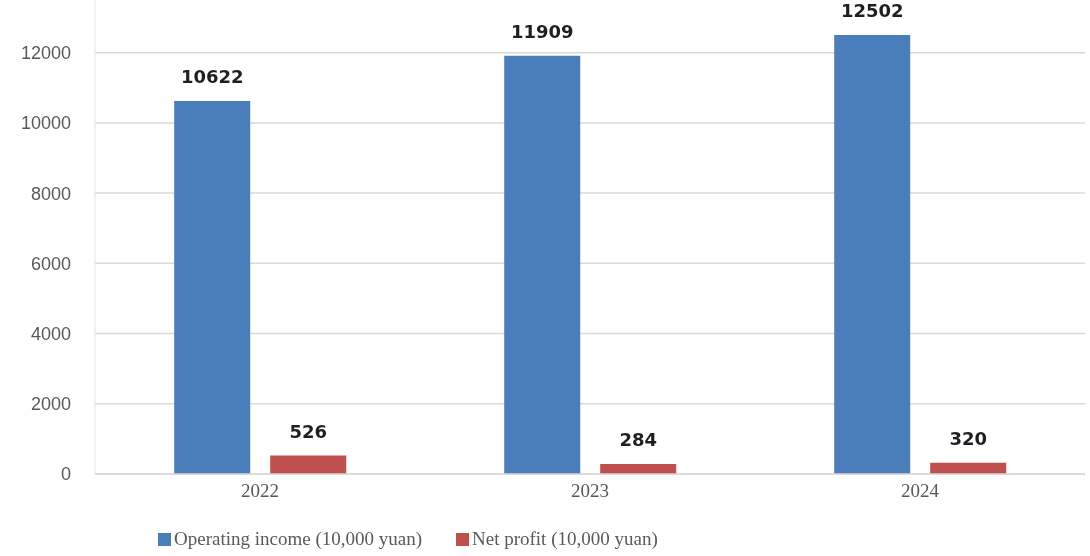  Describe the element at coordinates (50, 333) in the screenshot. I see `y-tick-label: 4000` at that location.